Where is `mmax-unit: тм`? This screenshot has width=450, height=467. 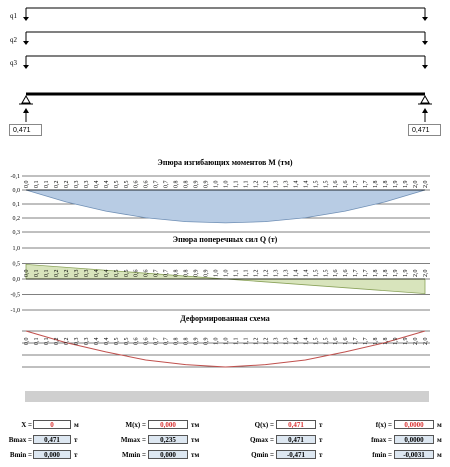 mmax-unit: тм is located at coordinates (195, 440).